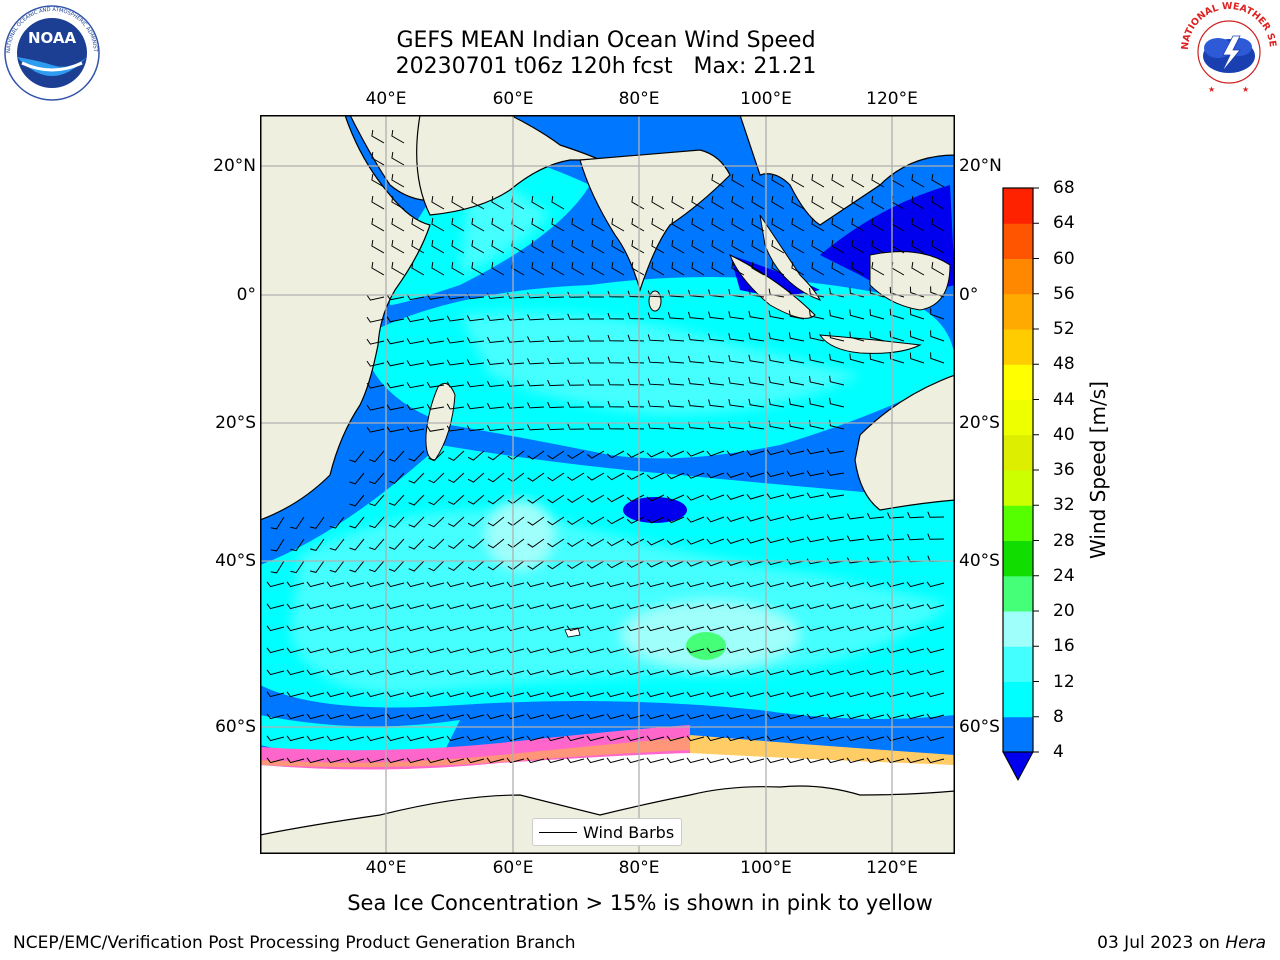  Describe the element at coordinates (892, 99) in the screenshot. I see `top-lon-label: 120°E` at that location.